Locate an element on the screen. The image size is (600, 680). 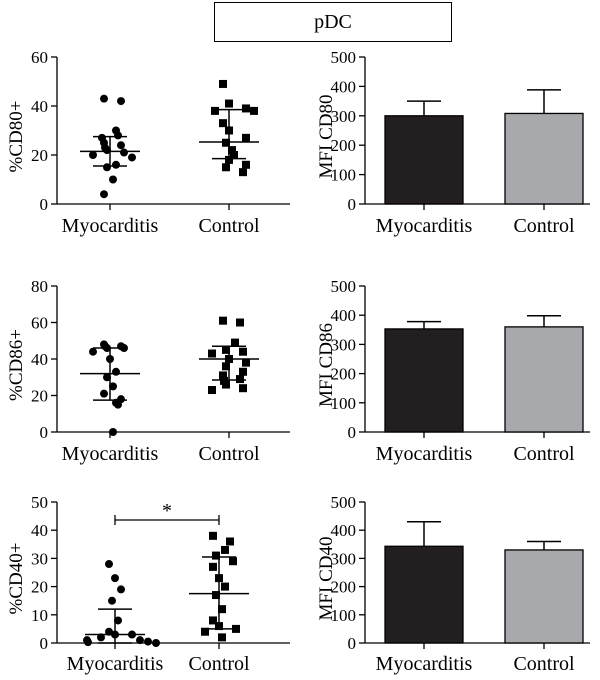
y-tick-label: 30 is located at coordinates (39, 558).